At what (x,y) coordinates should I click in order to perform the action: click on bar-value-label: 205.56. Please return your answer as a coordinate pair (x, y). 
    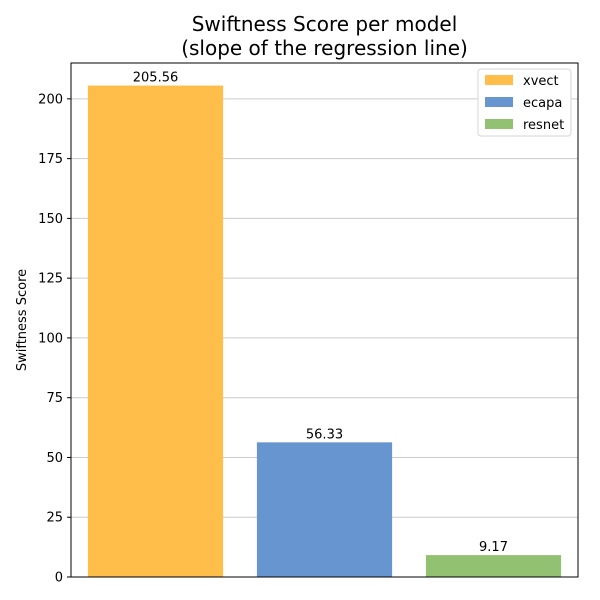
    Looking at the image, I should click on (156, 78).